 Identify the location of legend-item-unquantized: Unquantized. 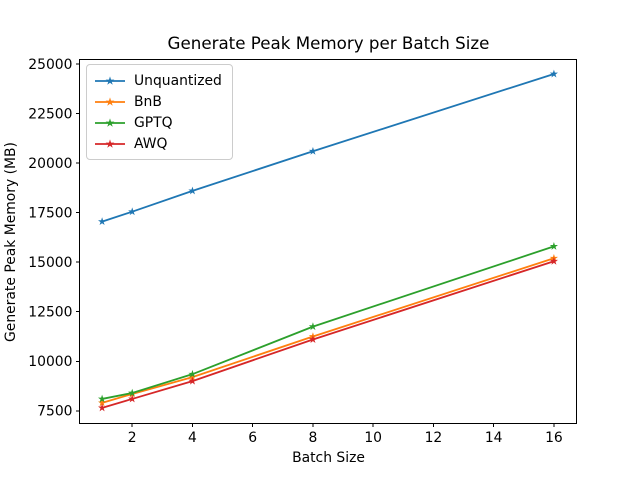
(158, 80).